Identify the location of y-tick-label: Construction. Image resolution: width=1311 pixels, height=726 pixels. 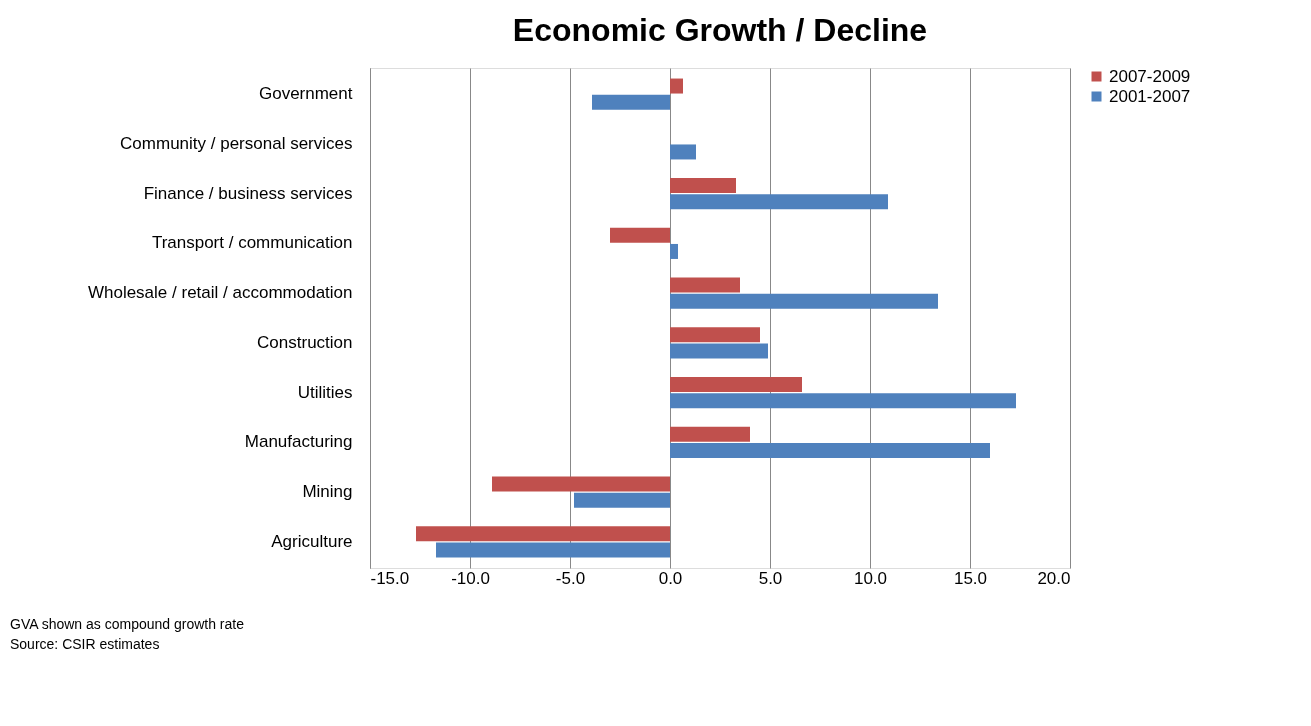
(305, 342).